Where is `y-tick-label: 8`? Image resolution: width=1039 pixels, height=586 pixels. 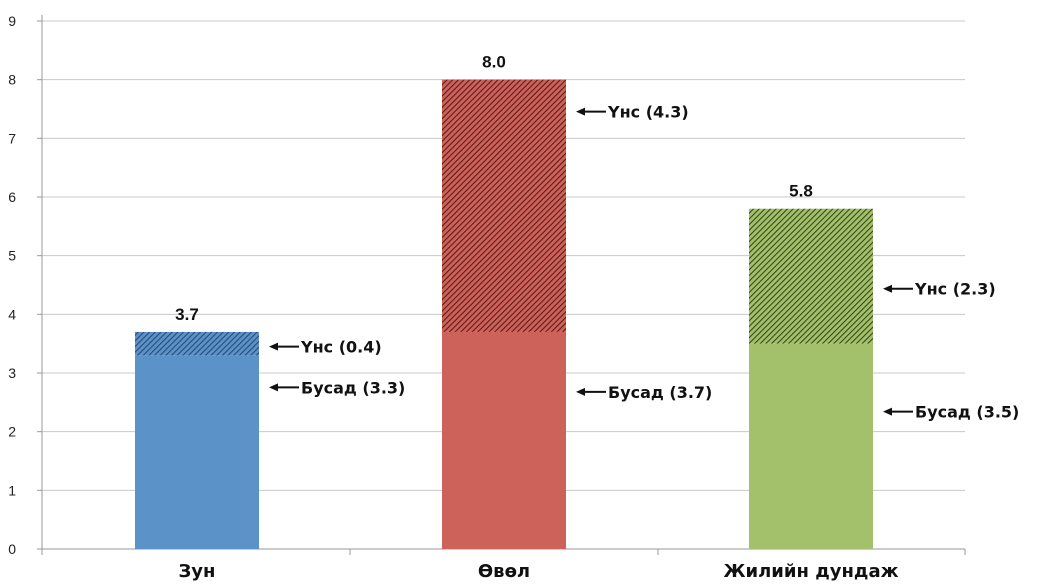 y-tick-label: 8 is located at coordinates (12, 80).